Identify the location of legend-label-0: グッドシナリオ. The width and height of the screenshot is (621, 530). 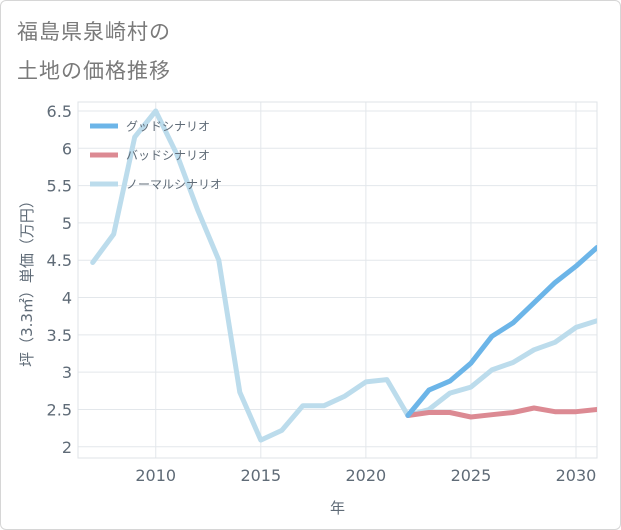
(168, 127).